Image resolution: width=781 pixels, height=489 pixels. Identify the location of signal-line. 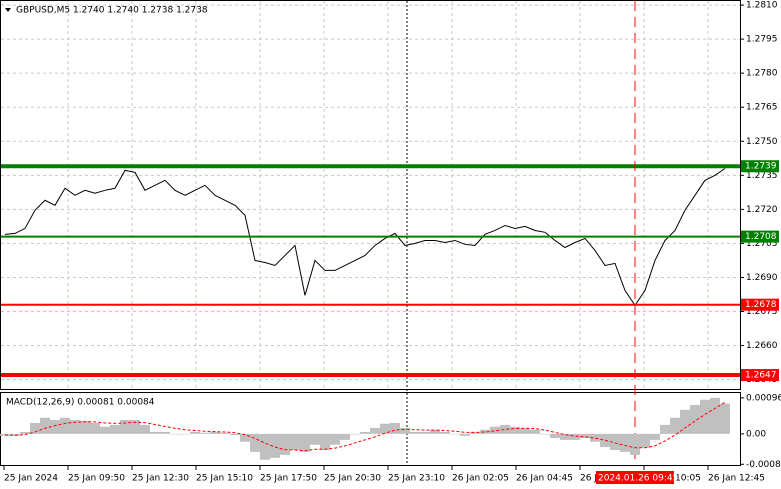
(365, 426).